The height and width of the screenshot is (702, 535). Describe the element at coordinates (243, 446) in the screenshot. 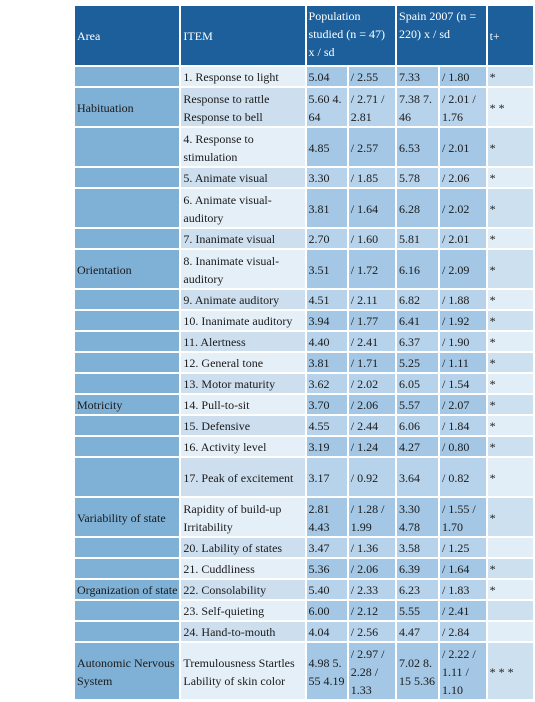

I see `item-cell: 16. Activity level` at that location.